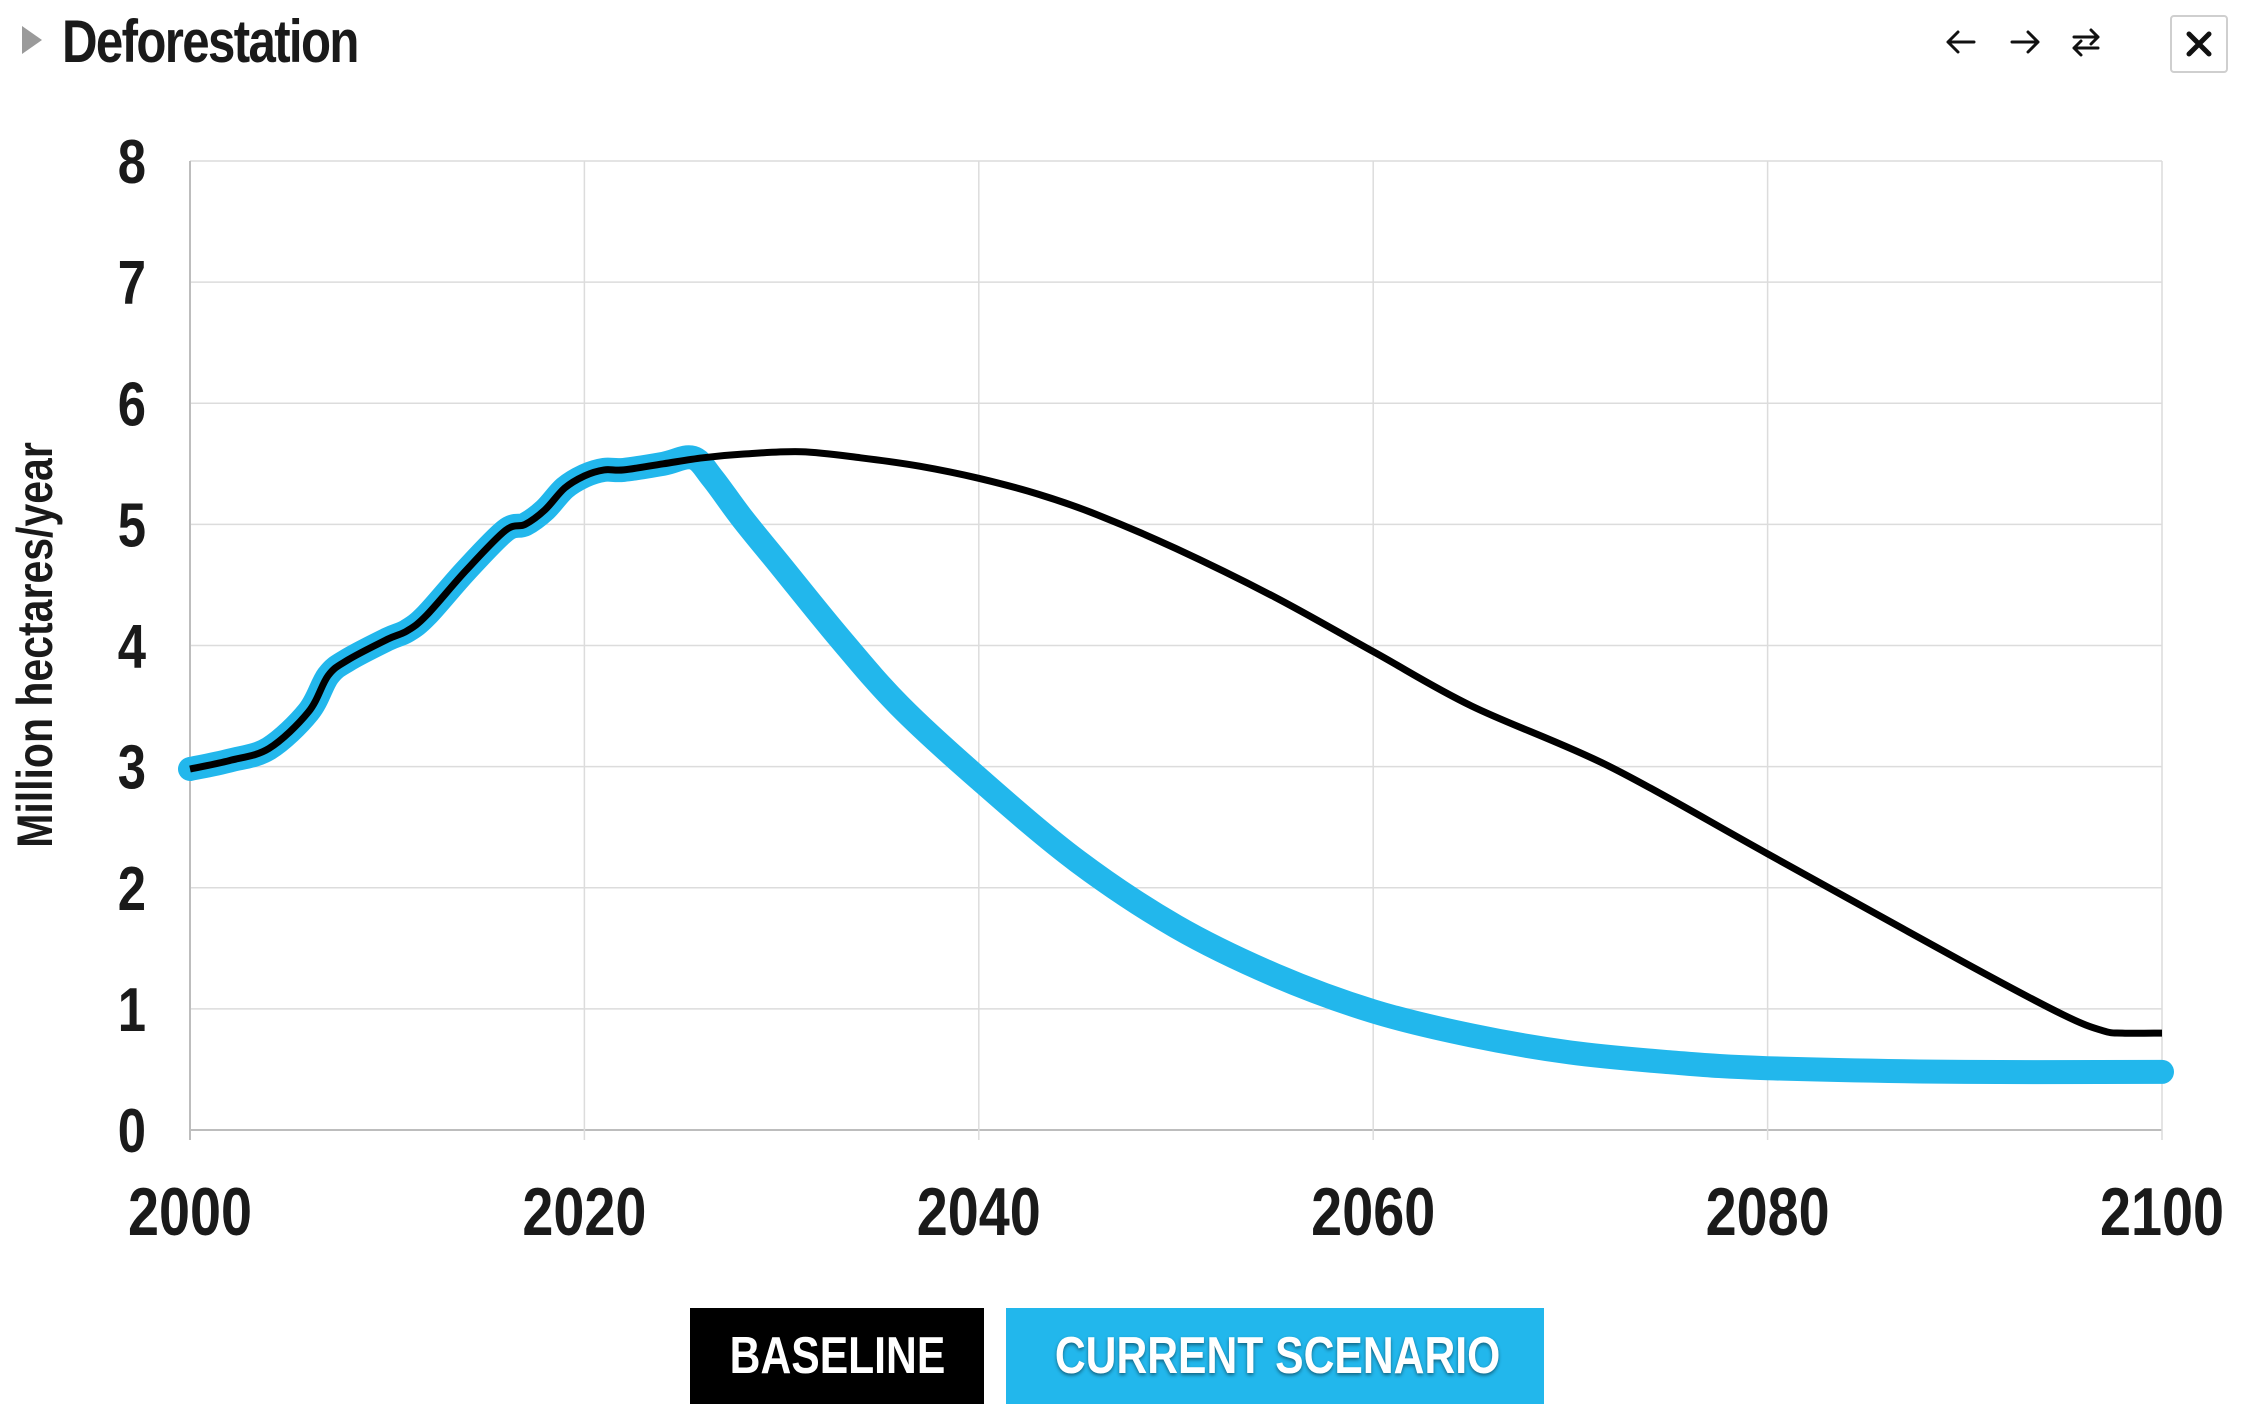 This screenshot has height=1416, width=2246. Describe the element at coordinates (210, 41) in the screenshot. I see `panel-title: Deforestation` at that location.